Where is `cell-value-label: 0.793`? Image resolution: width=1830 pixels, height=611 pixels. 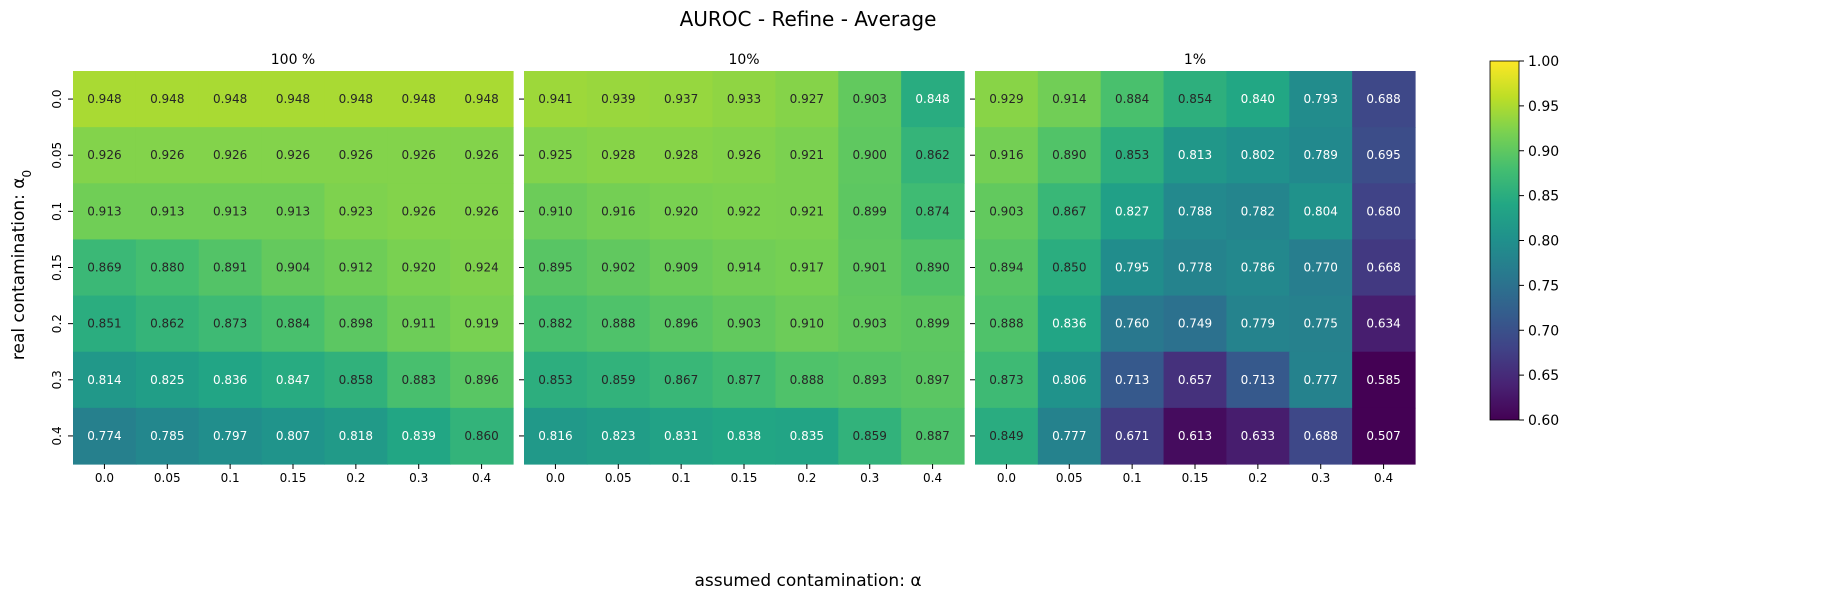
cell-value-label: 0.793 is located at coordinates (1321, 99).